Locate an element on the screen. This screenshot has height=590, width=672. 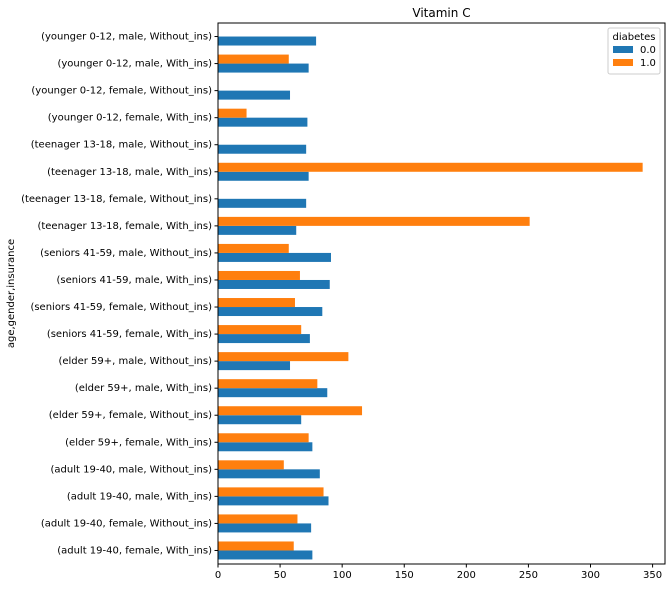
y-tick-label: (seniors 41-59, male, With_ins) is located at coordinates (134, 280).